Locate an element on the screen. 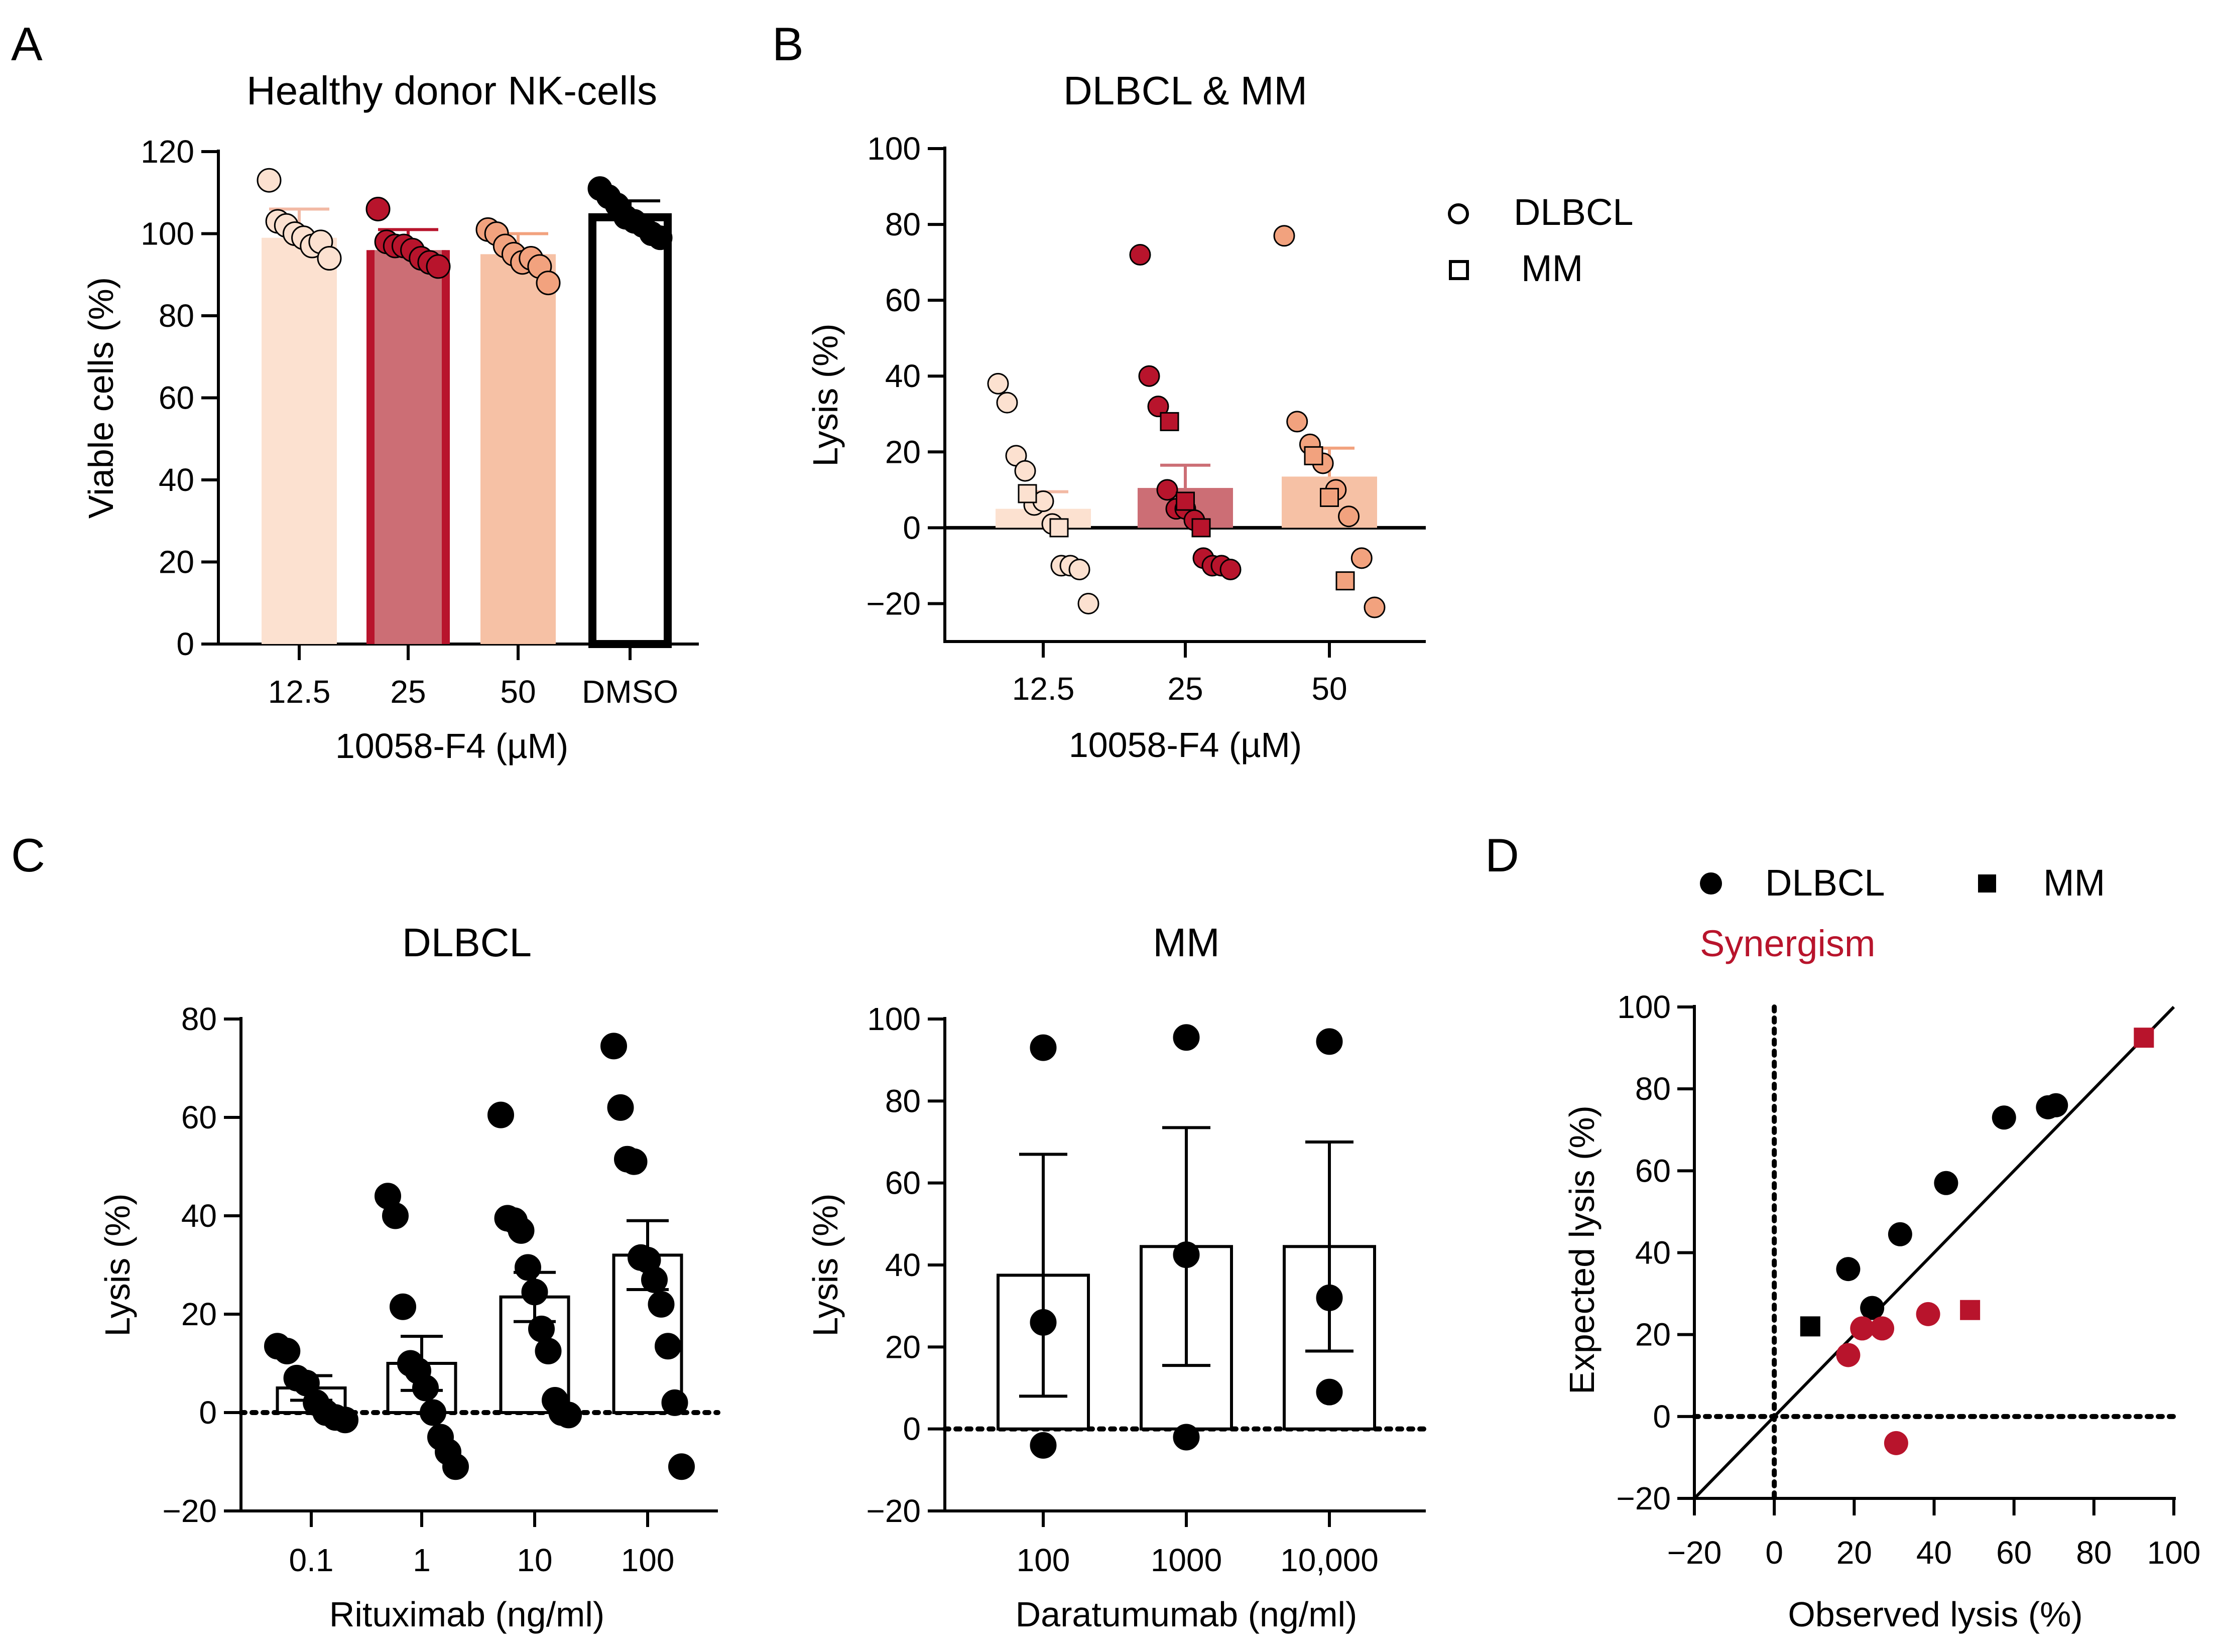 The image size is (2217, 1652). x-tick-label: 20 is located at coordinates (1854, 1553).